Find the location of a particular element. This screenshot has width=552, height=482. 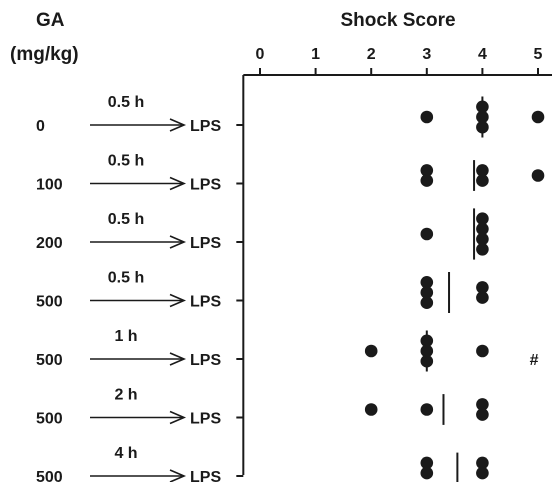

row-dose-label: 100 is located at coordinates (49, 185).